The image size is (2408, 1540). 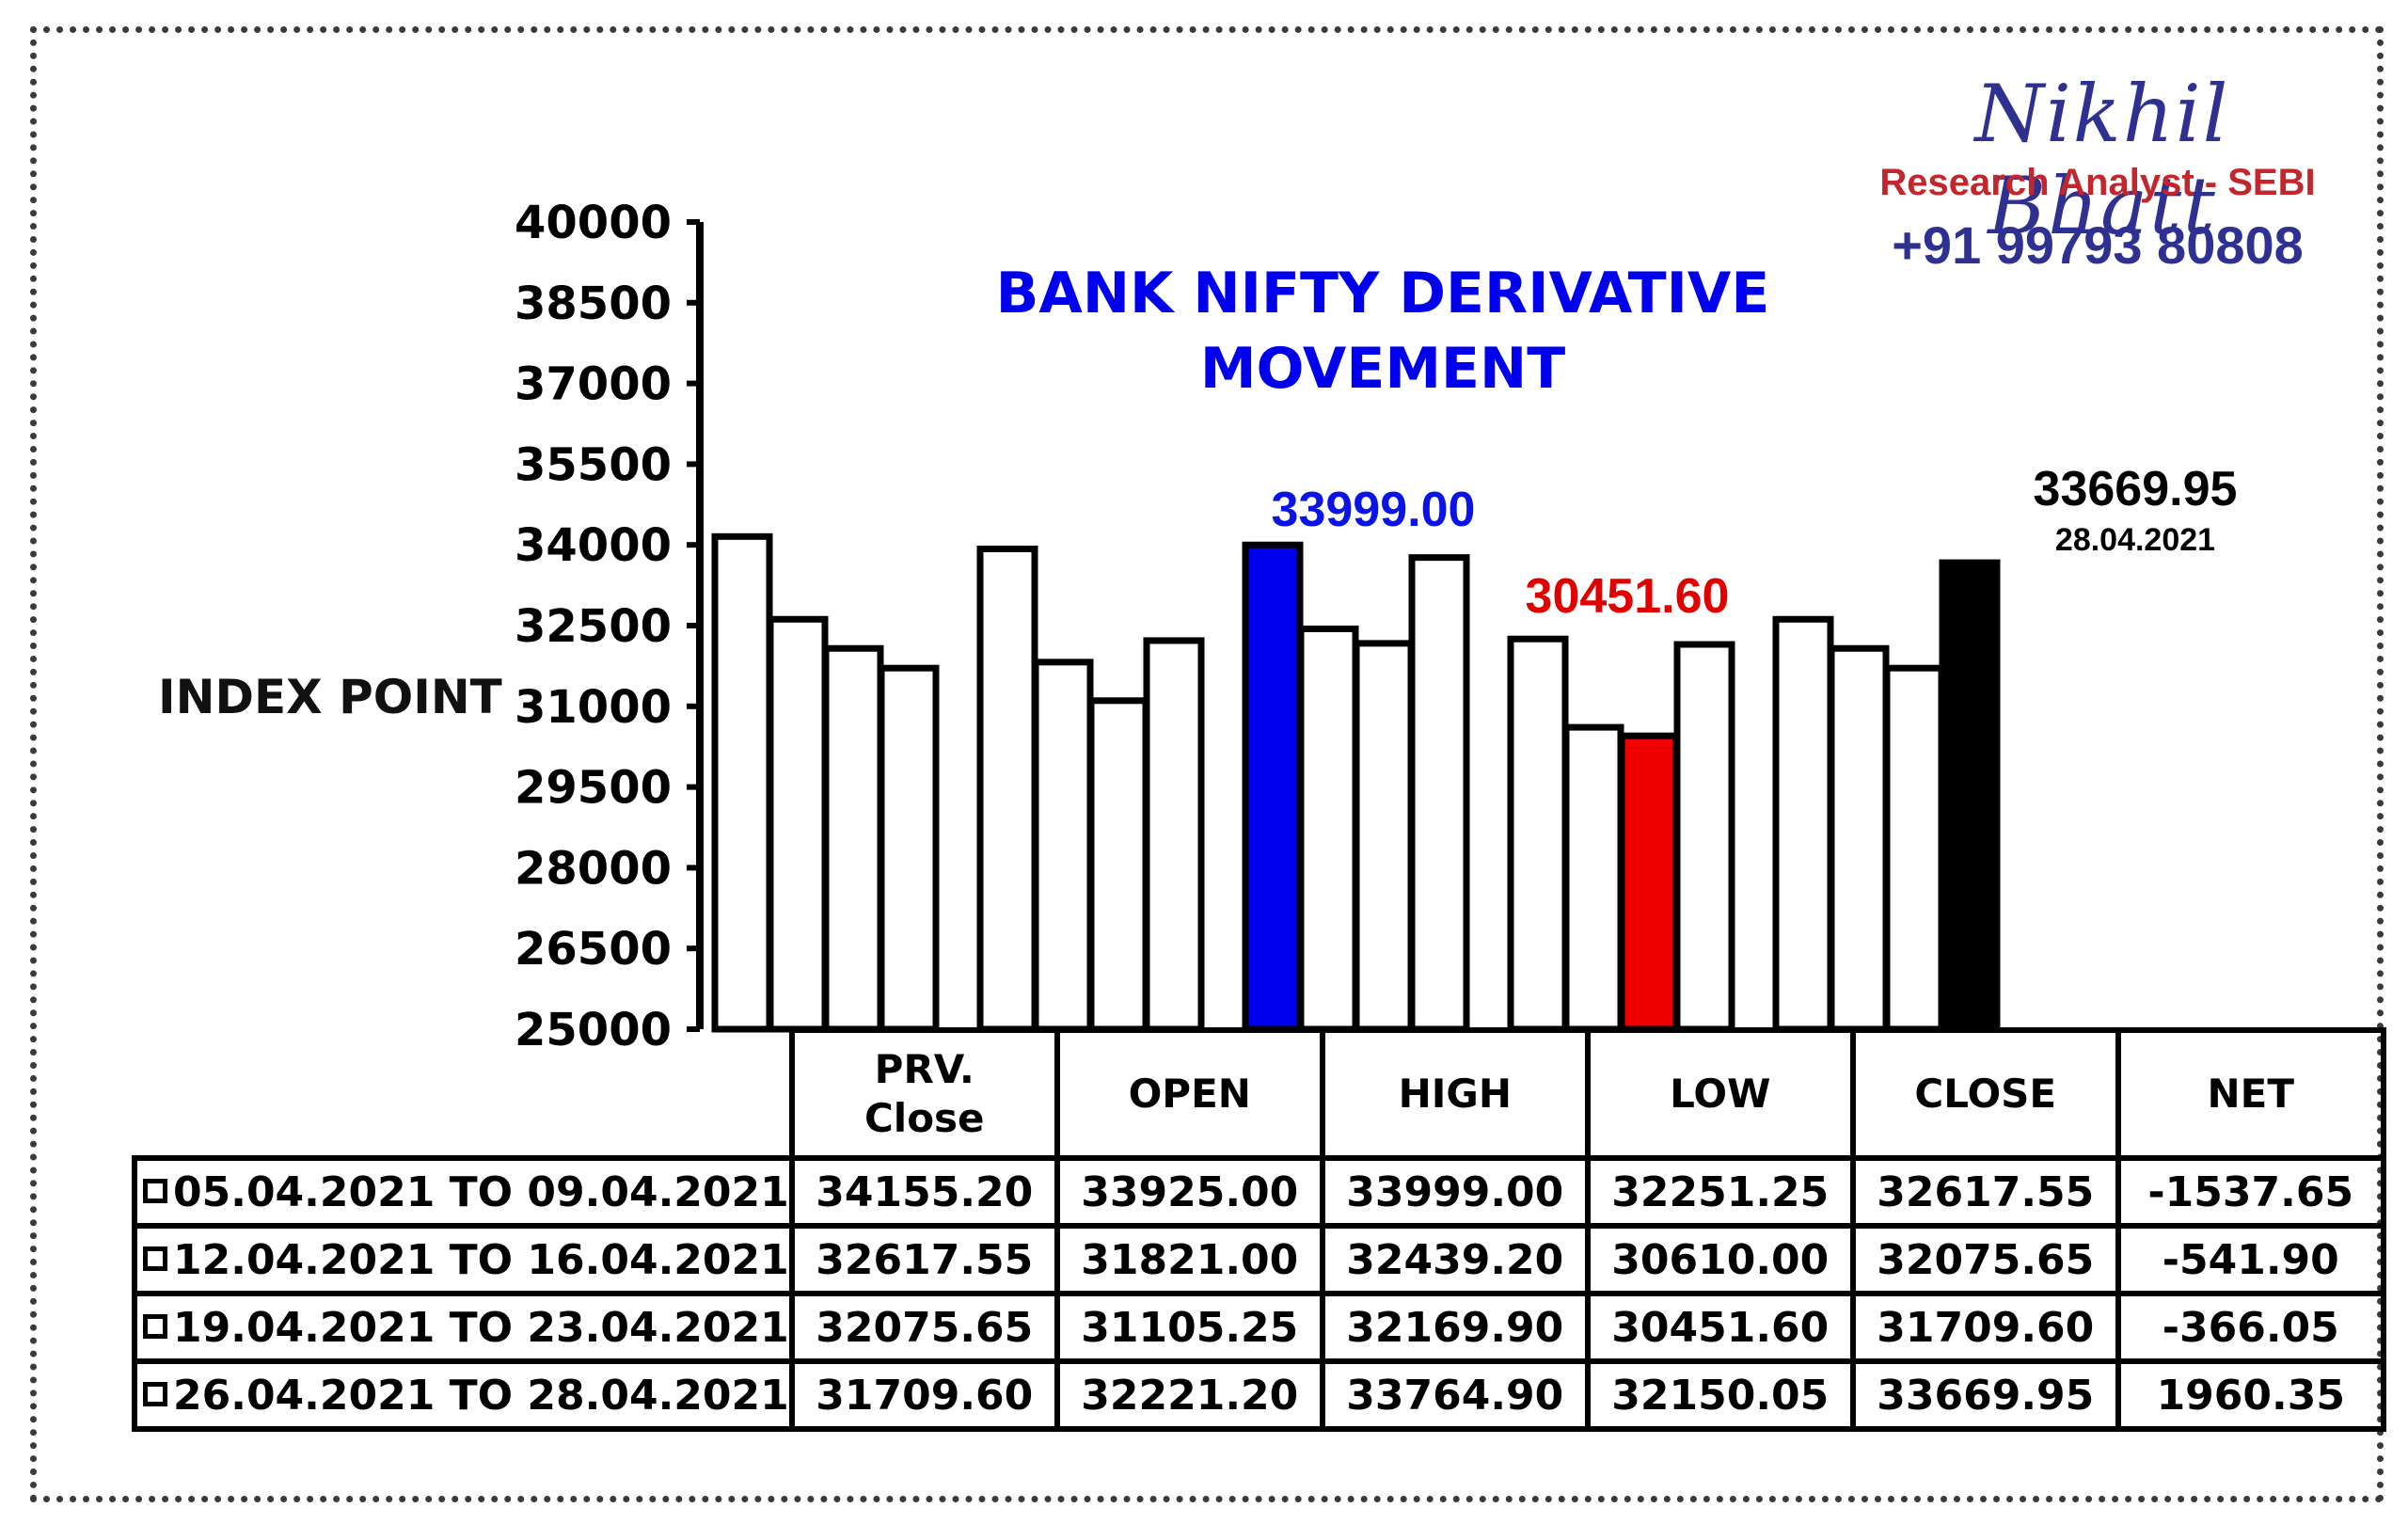 What do you see at coordinates (1455, 1192) in the screenshot?
I see `table-cell: 33999.00` at bounding box center [1455, 1192].